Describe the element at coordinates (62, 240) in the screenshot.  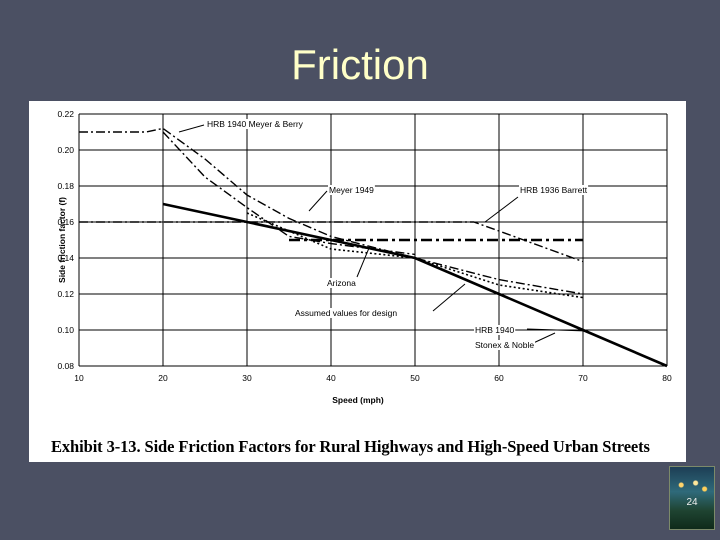
I see `y-axis-label: Side friction factor (f)` at that location.